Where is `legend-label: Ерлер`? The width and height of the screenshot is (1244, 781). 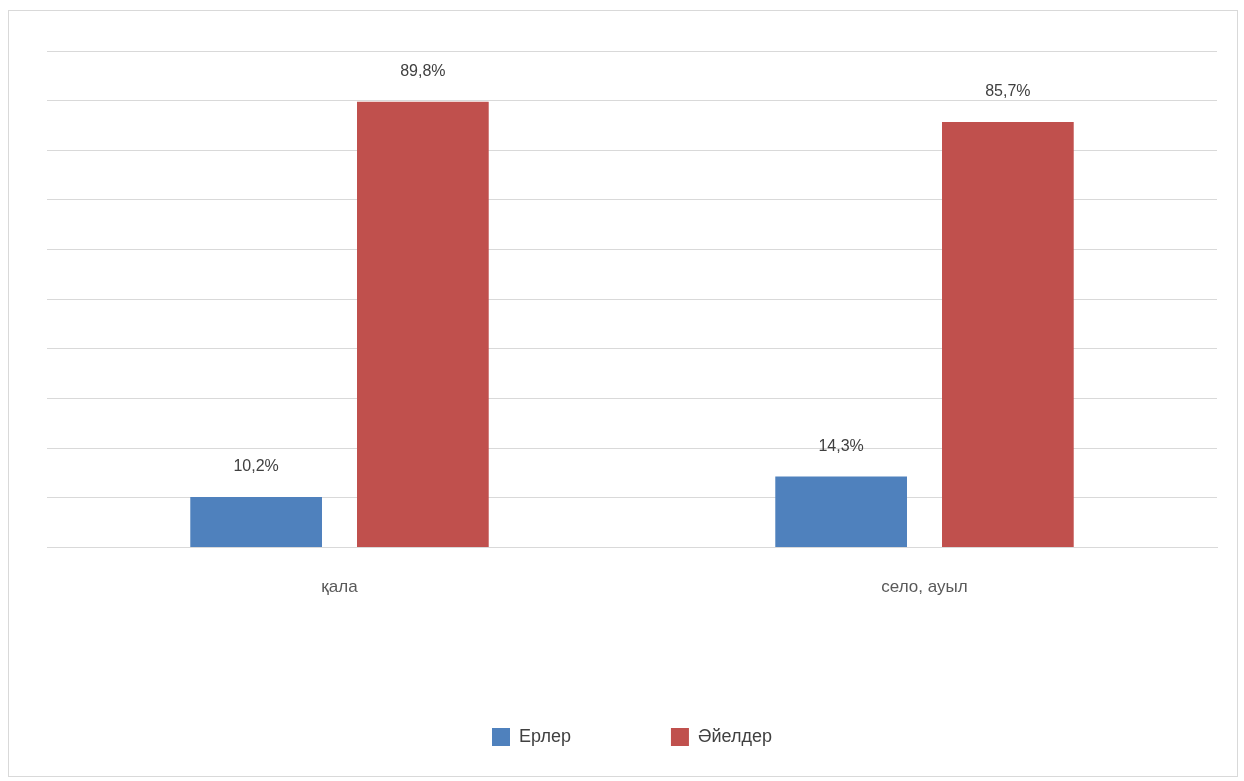
legend-label: Ерлер is located at coordinates (545, 735).